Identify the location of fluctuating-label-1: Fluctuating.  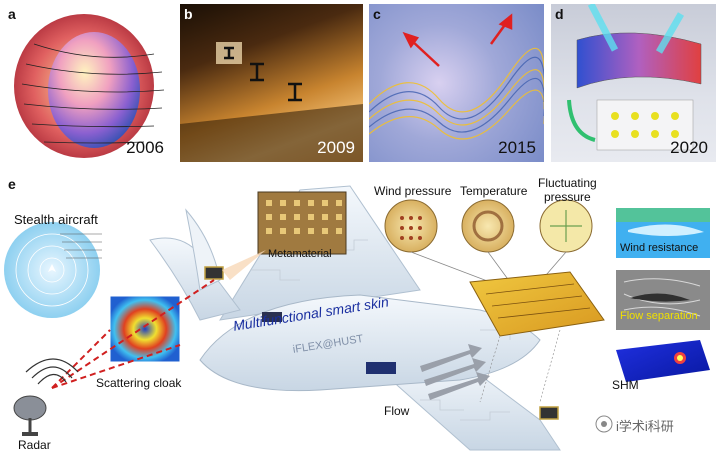
(567, 183).